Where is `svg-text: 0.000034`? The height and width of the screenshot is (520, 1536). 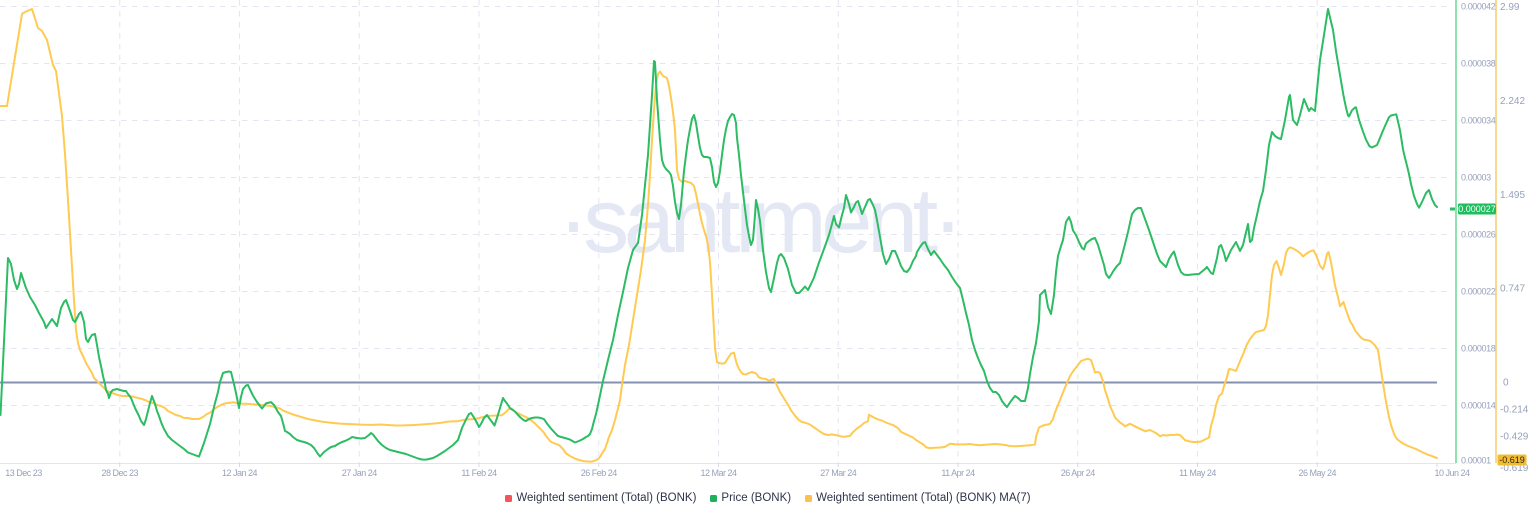 svg-text: 0.000034 is located at coordinates (1478, 121).